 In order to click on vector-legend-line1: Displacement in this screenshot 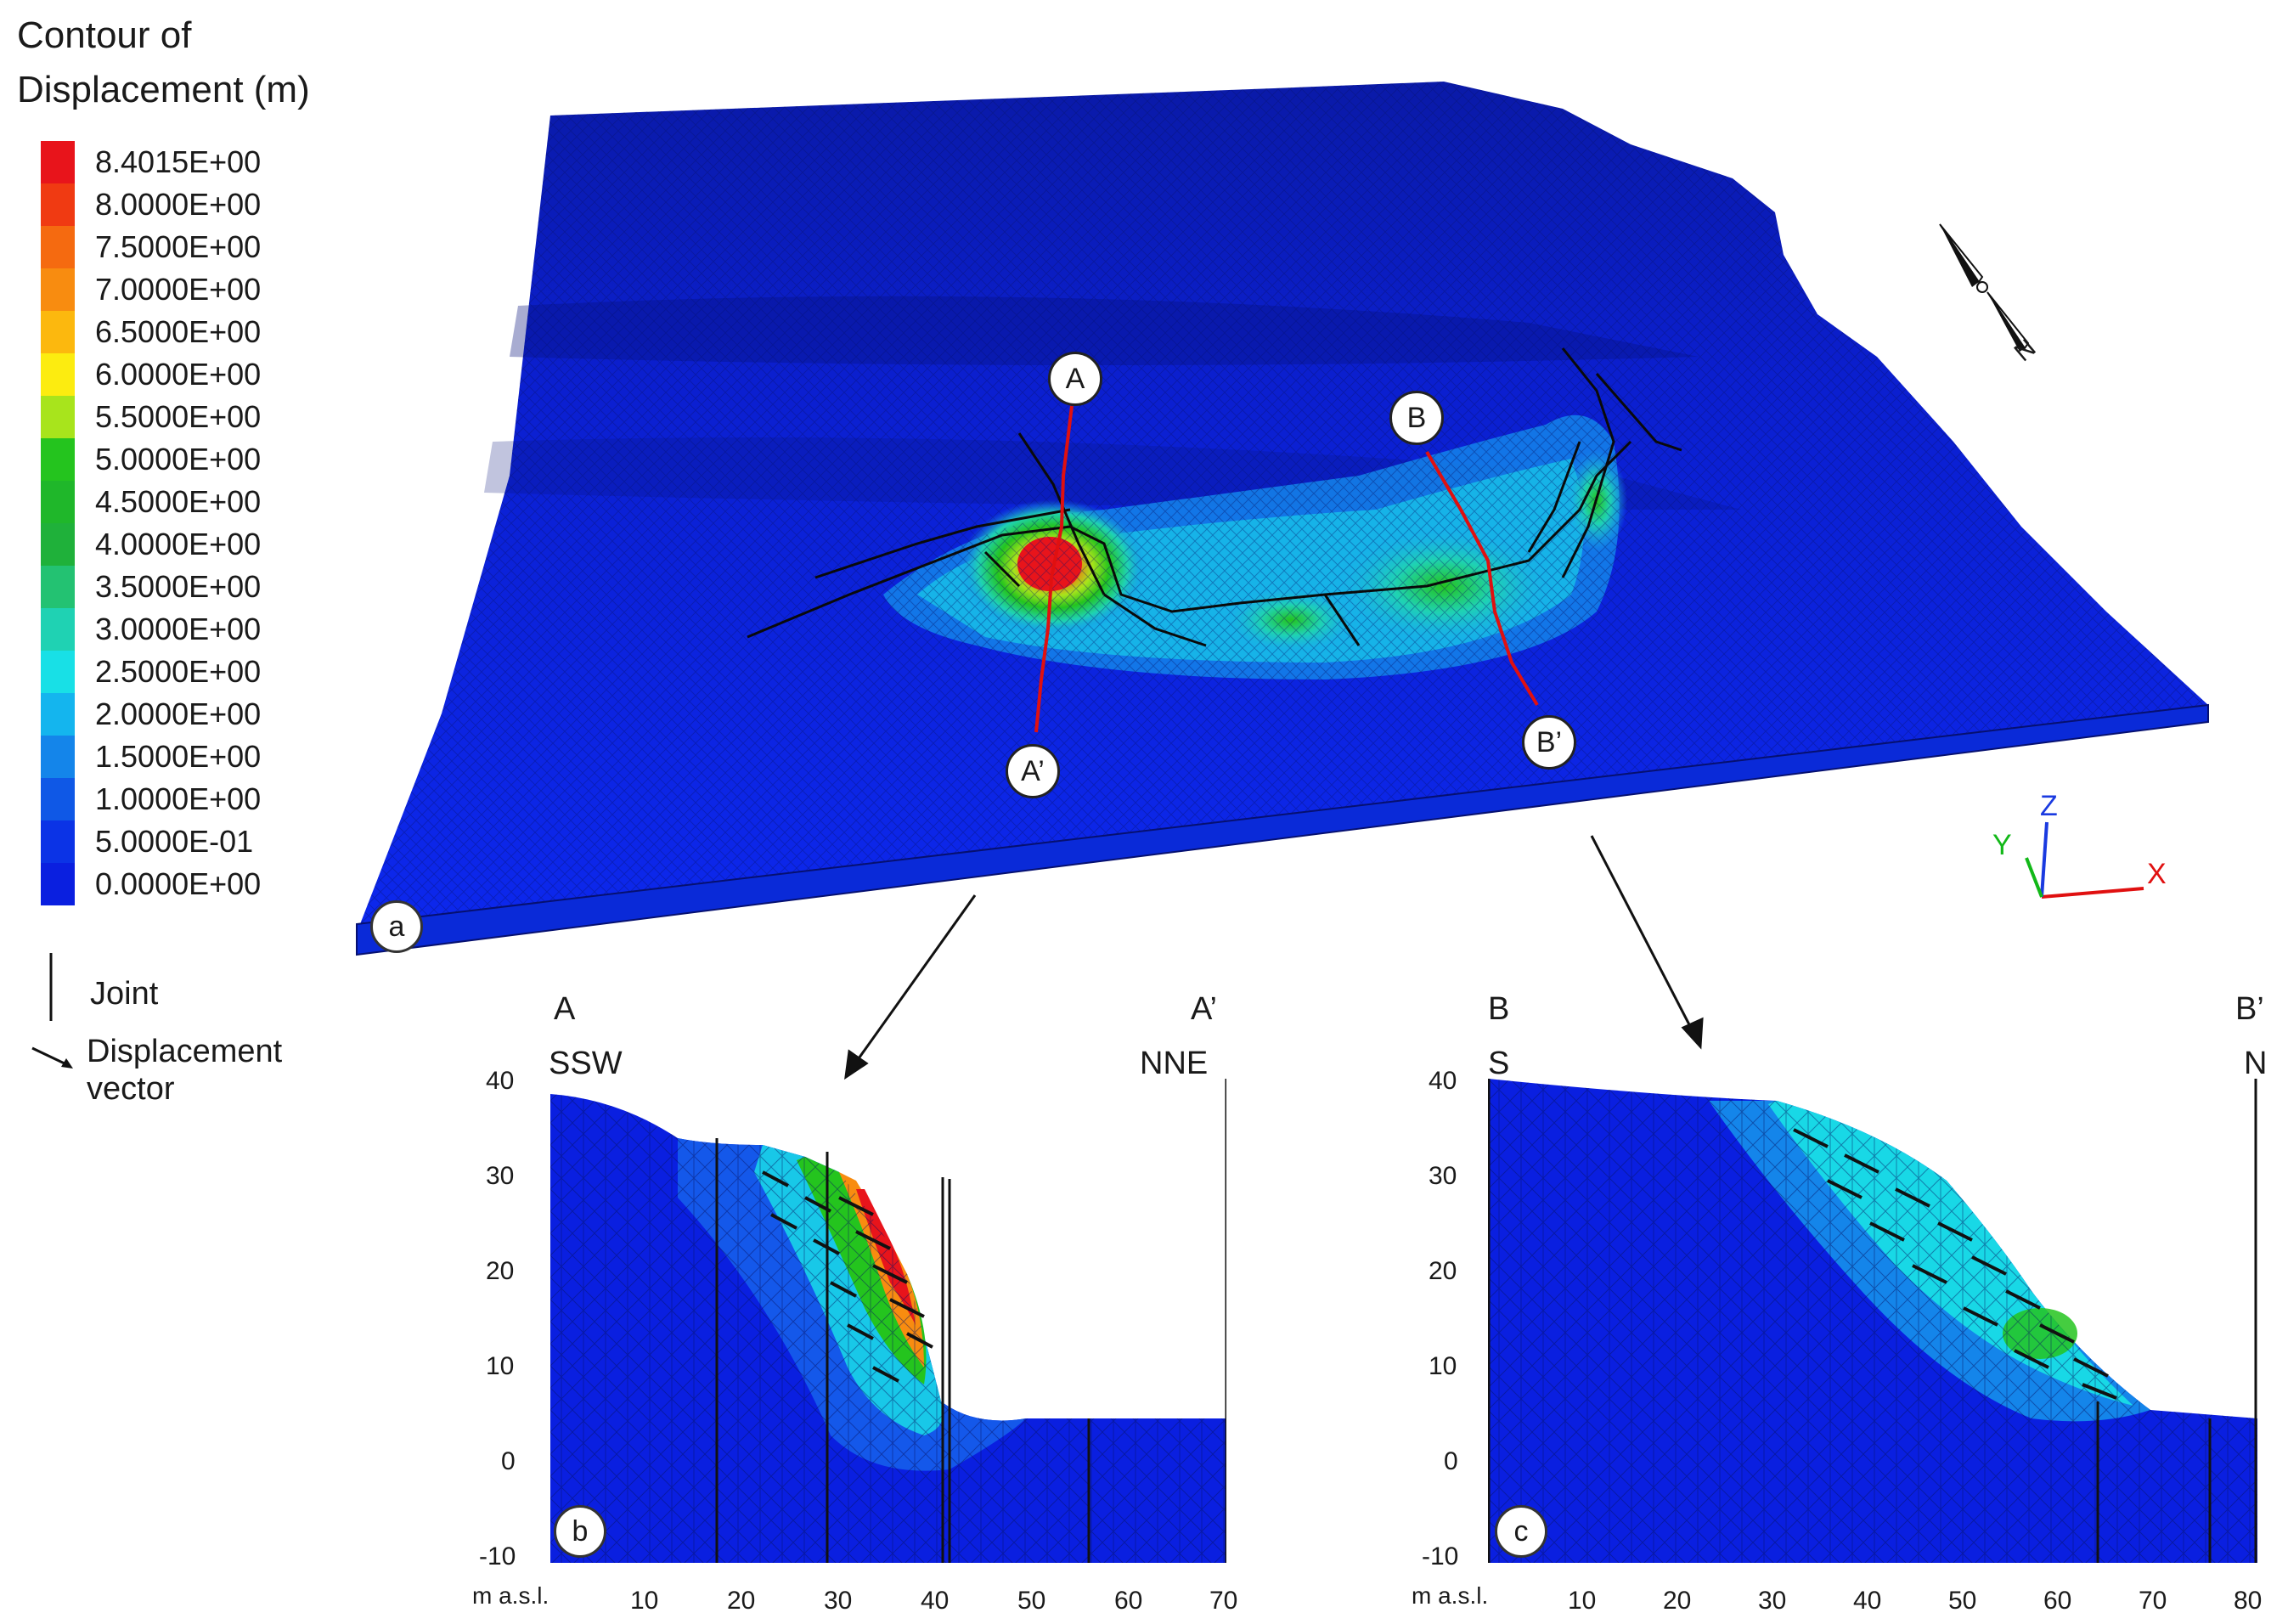, I will do `click(185, 1051)`.